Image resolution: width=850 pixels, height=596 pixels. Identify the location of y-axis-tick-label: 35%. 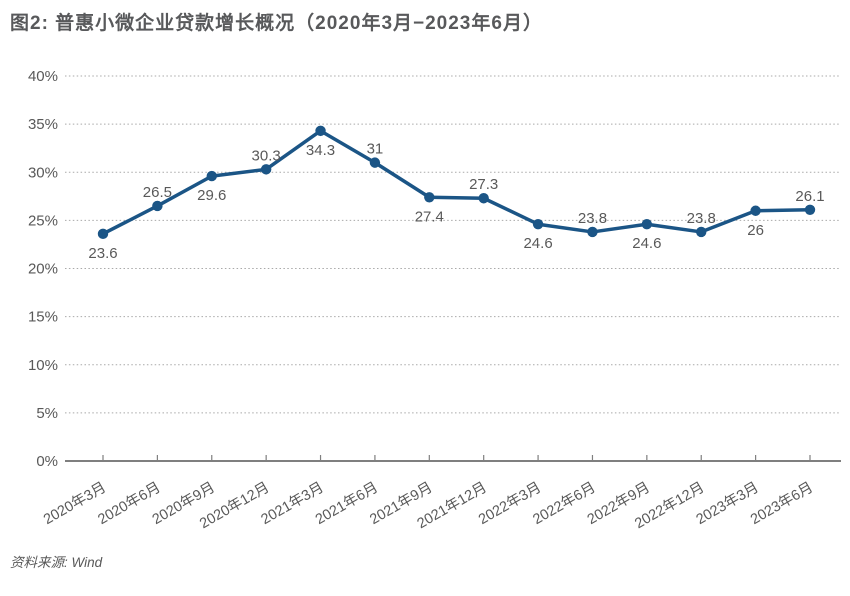
(43, 124).